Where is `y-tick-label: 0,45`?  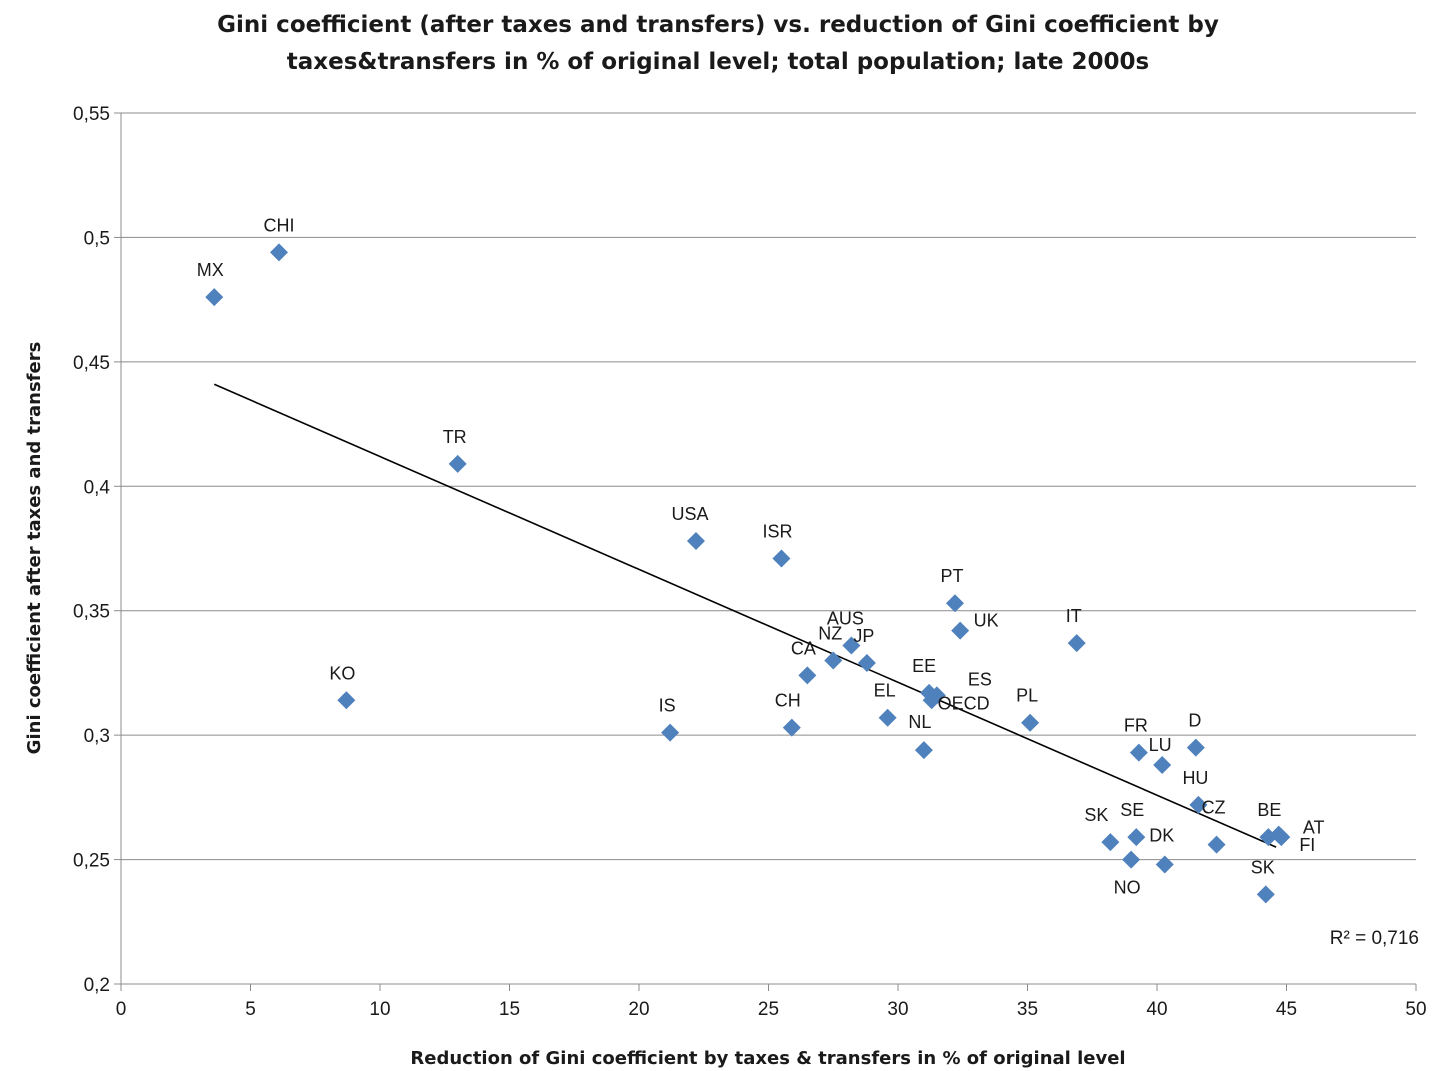 y-tick-label: 0,45 is located at coordinates (91, 363).